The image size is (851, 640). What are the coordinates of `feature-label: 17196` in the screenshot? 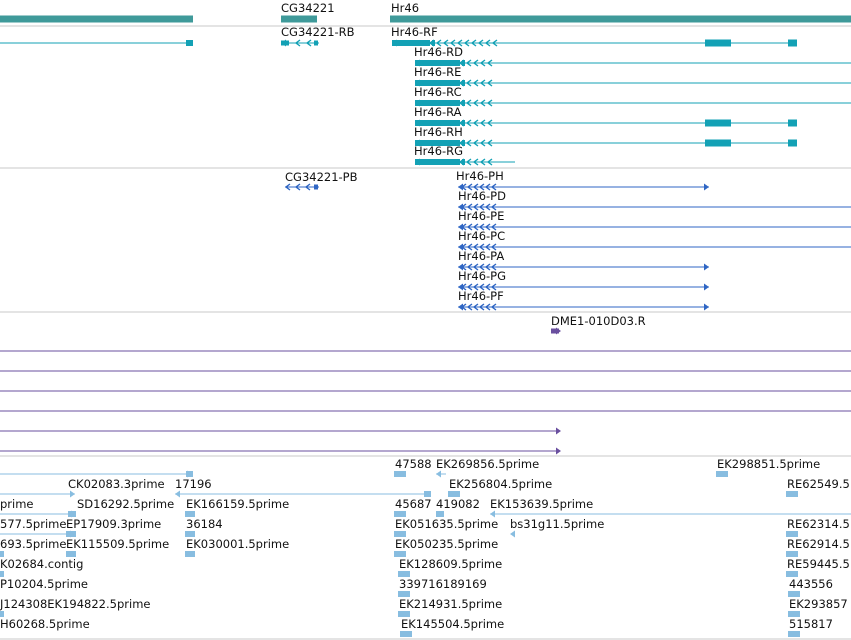 It's located at (193, 484).